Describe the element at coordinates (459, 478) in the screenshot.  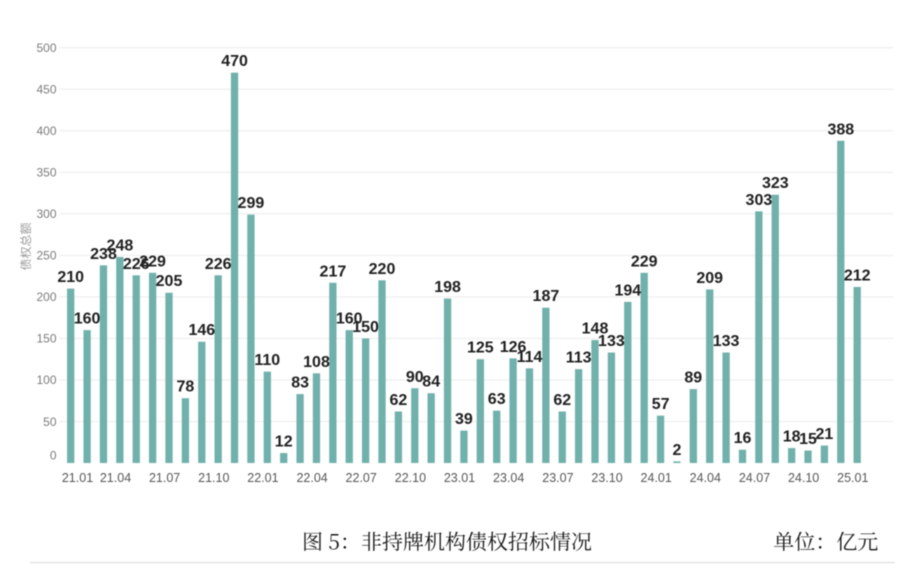
I see `svg-text: 23.01` at that location.